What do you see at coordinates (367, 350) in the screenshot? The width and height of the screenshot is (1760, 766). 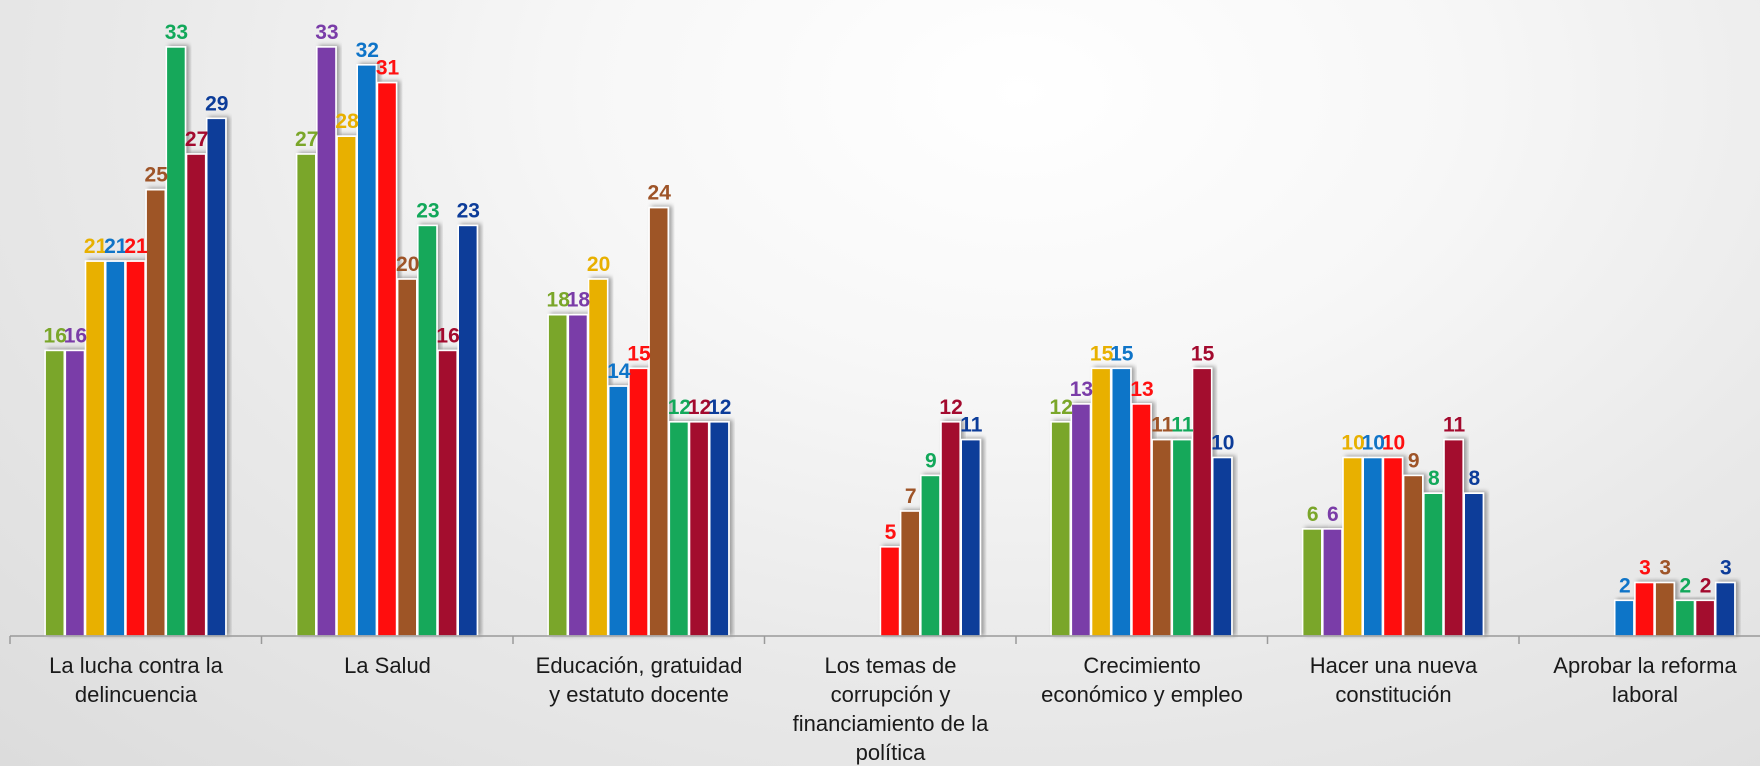 I see `bar-c1-s3` at bounding box center [367, 350].